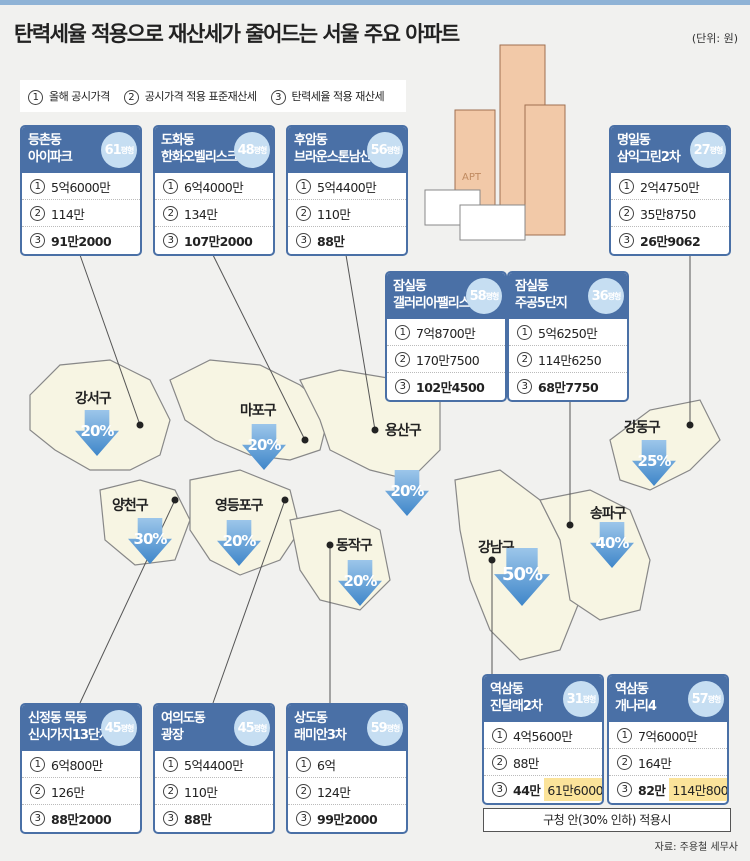 The width and height of the screenshot is (750, 861). What do you see at coordinates (347, 791) in the screenshot?
I see `row-standard-tax: 2 124만` at bounding box center [347, 791].